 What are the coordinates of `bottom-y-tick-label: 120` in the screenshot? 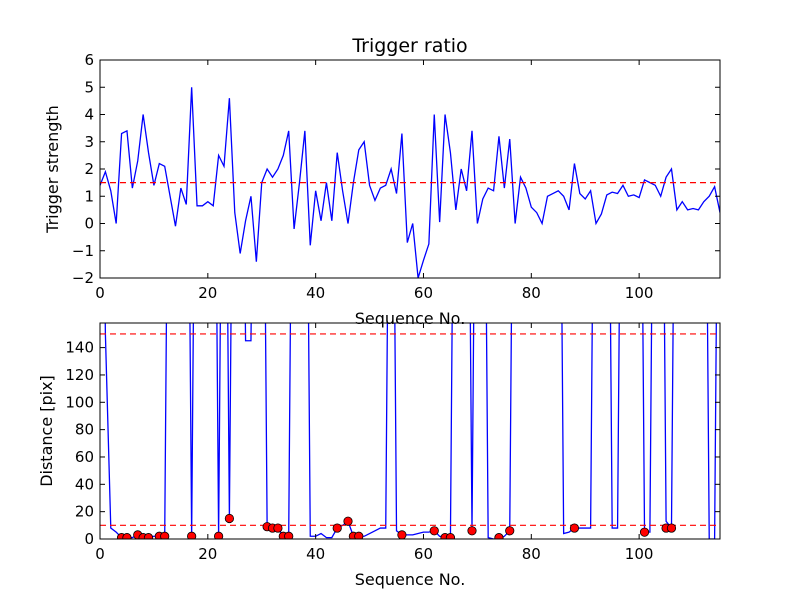 It's located at (79, 375).